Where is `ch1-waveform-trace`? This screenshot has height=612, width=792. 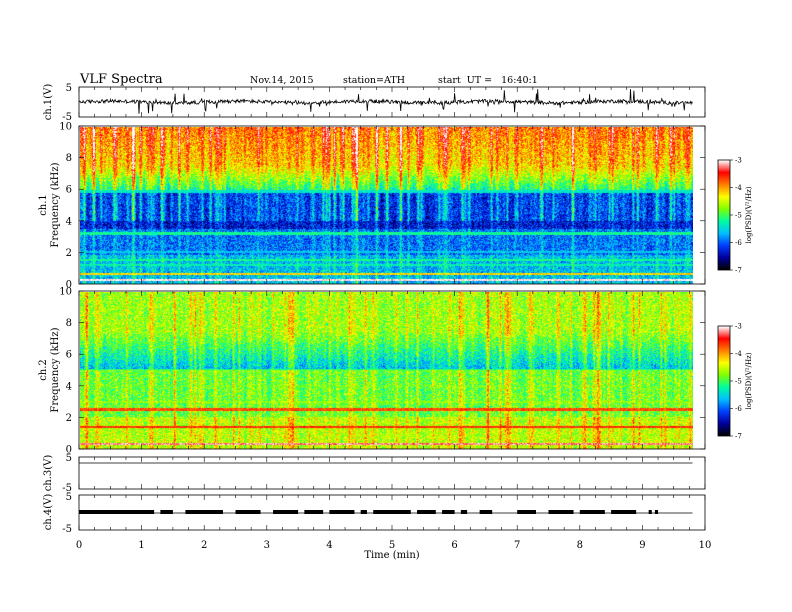
ch1-waveform-trace is located at coordinates (385, 101).